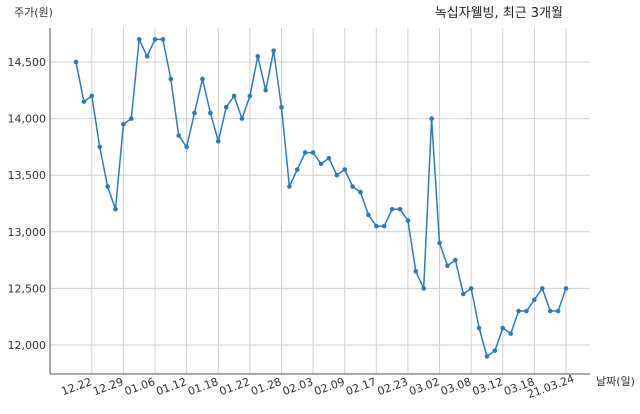 Image resolution: width=640 pixels, height=414 pixels. Describe the element at coordinates (499, 13) in the screenshot. I see `chart-title: 녹십자웰빙, 최근 3개월` at that location.